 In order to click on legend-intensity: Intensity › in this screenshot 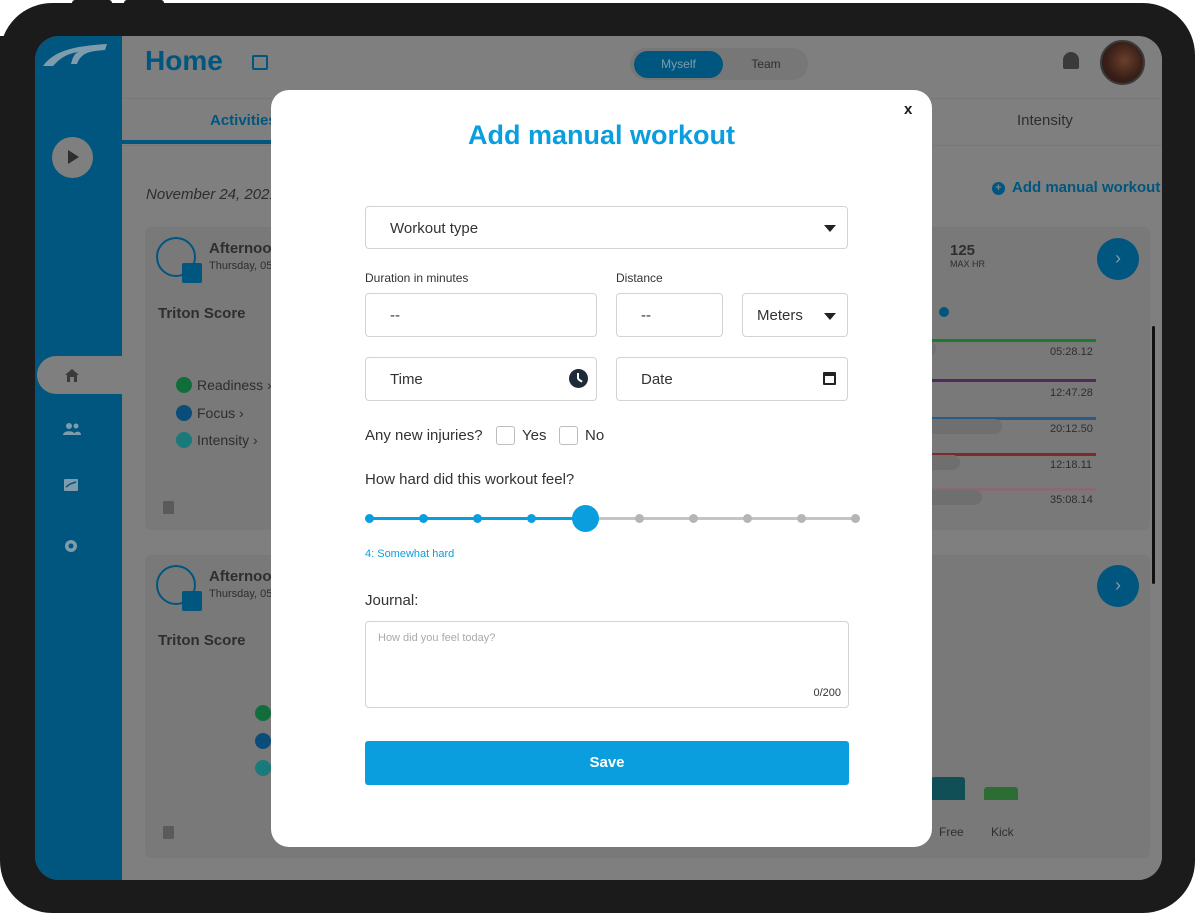, I will do `click(217, 440)`.